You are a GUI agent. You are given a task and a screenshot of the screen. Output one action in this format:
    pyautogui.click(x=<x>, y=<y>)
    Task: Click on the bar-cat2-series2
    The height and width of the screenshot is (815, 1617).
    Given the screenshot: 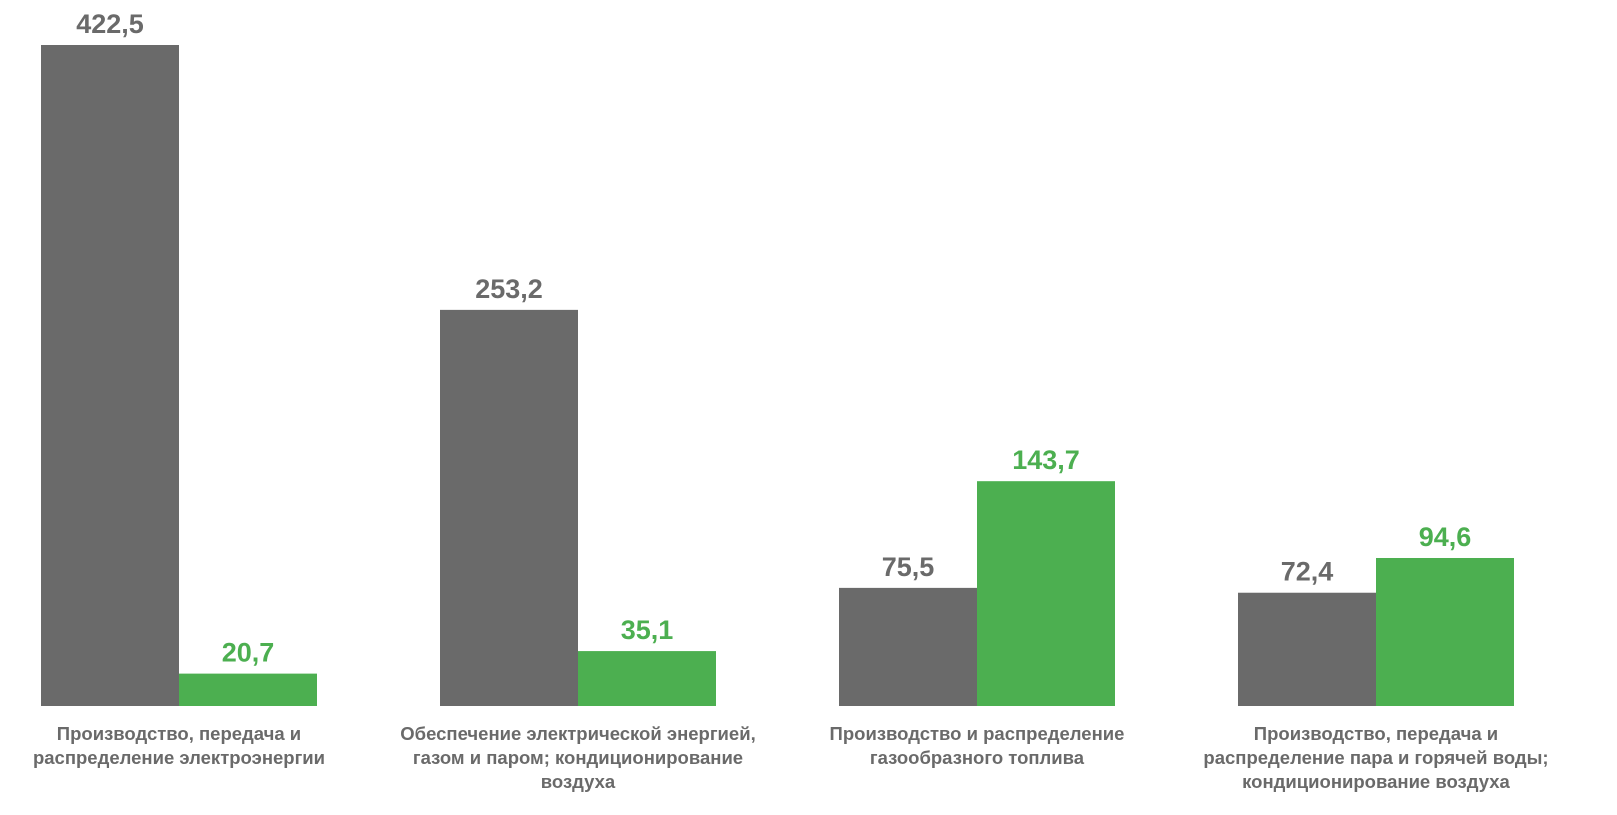 What is the action you would take?
    pyautogui.click(x=647, y=678)
    